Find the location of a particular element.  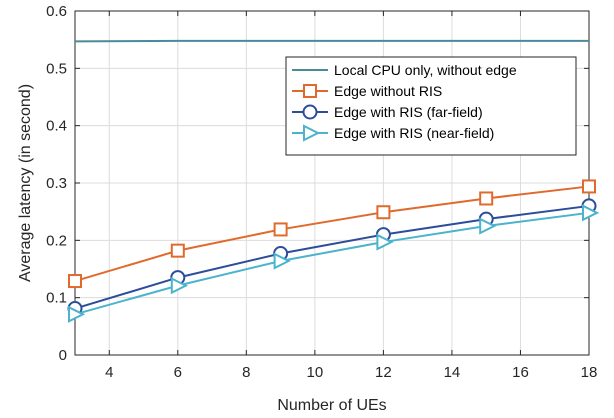

y-tick-label: 0.5 is located at coordinates (56, 68).